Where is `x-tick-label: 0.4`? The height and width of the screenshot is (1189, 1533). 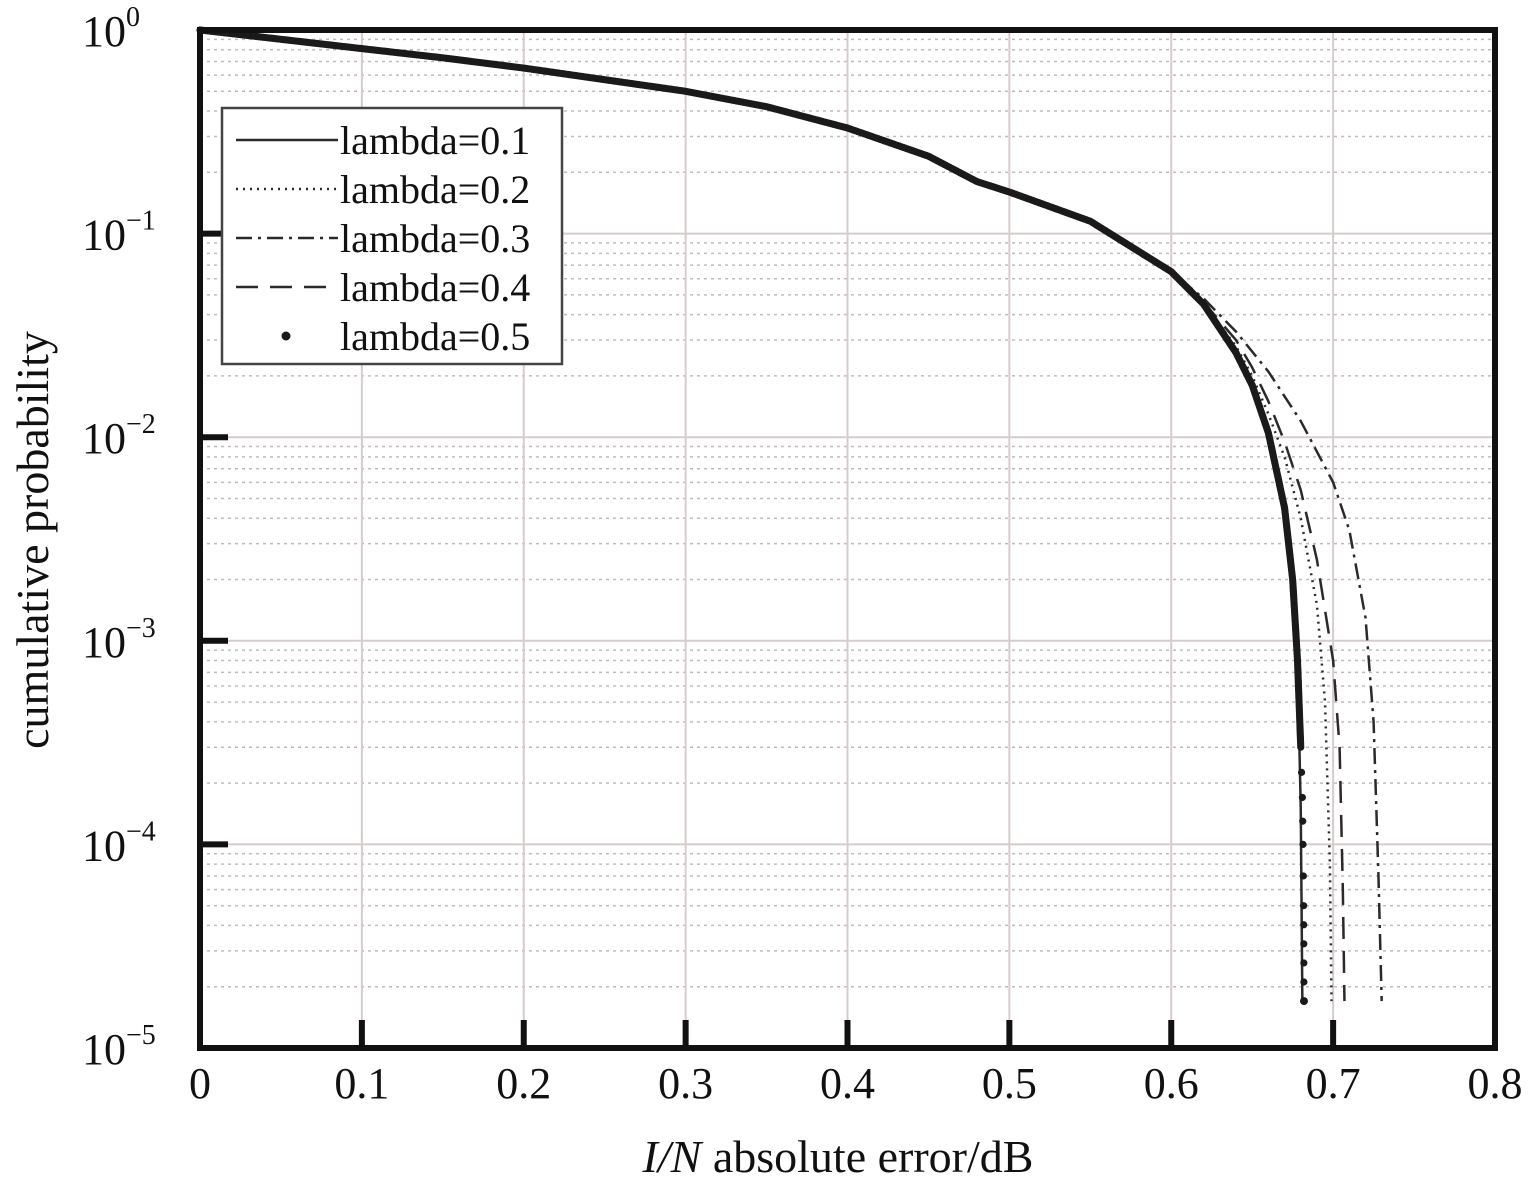
x-tick-label: 0.4 is located at coordinates (847, 1083).